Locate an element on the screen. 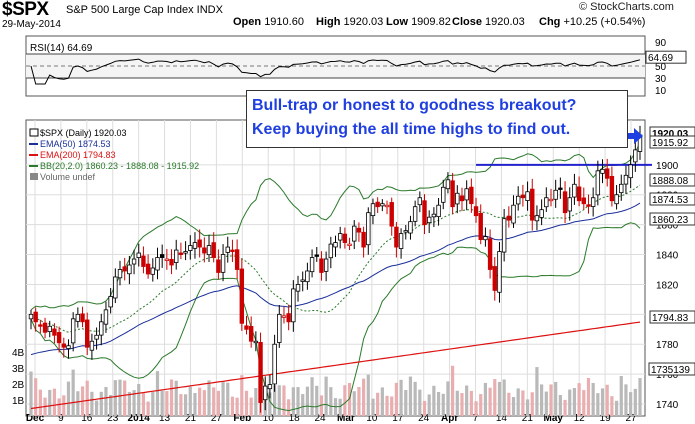 The image size is (695, 424). date-tick-label: Apr is located at coordinates (449, 418).